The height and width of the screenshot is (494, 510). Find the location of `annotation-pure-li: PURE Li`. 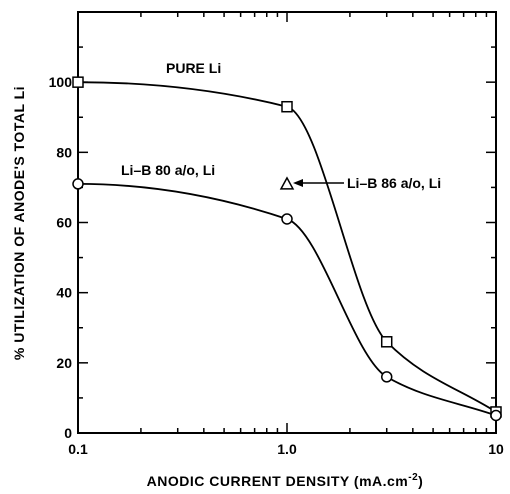

annotation-pure-li: PURE Li is located at coordinates (193, 68).